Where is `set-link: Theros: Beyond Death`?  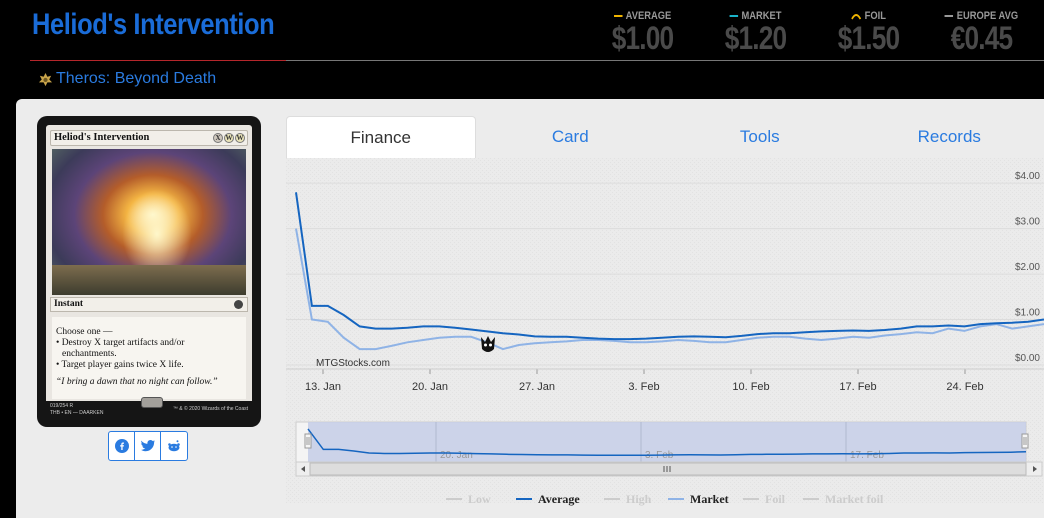
set-link: Theros: Beyond Death is located at coordinates (127, 79).